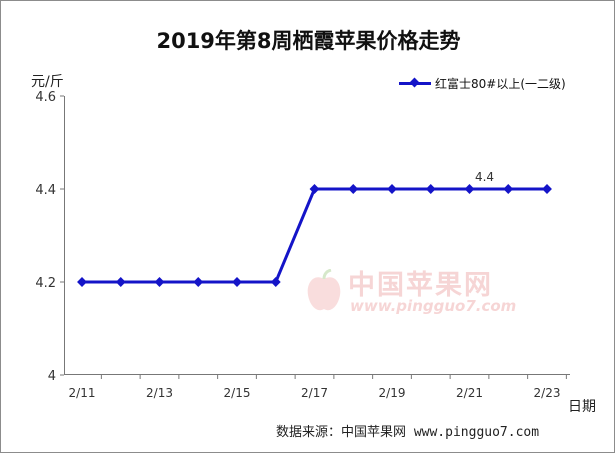 The width and height of the screenshot is (615, 454). I want to click on y-tick-label: 4, so click(52, 376).